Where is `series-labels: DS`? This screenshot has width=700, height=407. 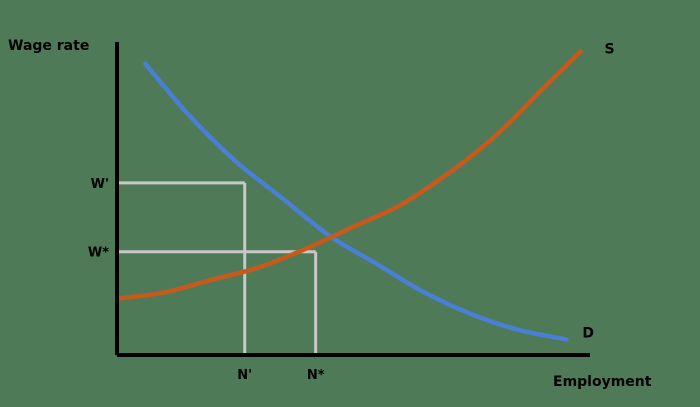
series-labels: DS is located at coordinates (598, 191).